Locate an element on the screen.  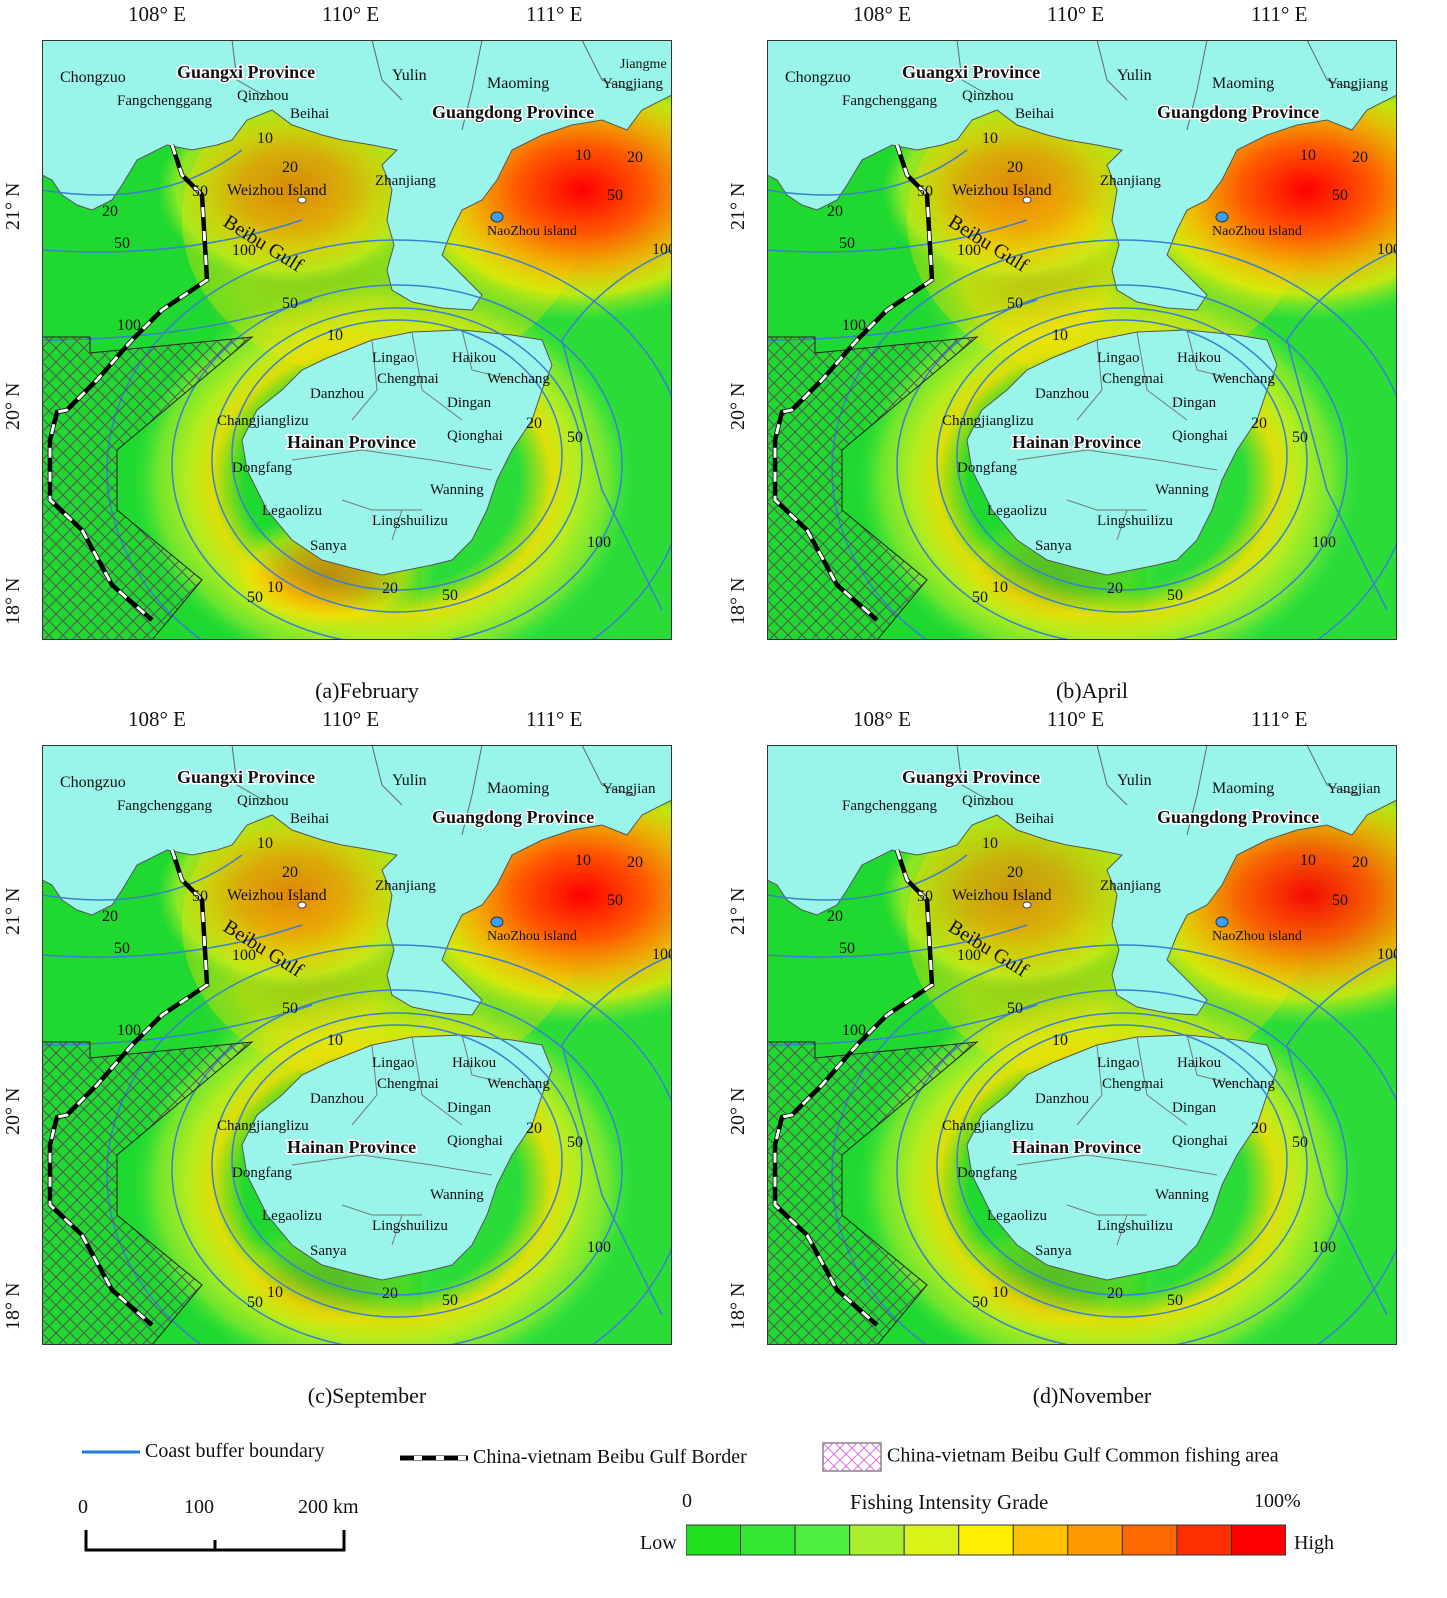
scale-tick-0: 0 is located at coordinates (83, 1507).